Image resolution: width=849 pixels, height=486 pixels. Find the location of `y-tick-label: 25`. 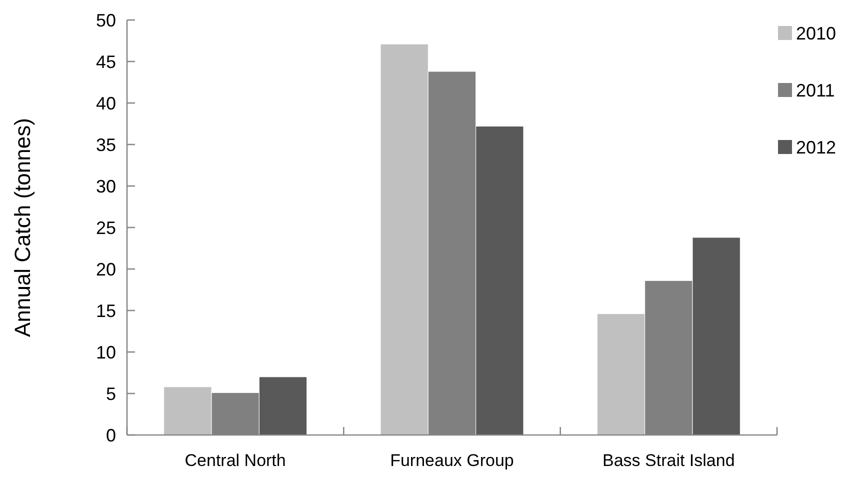

y-tick-label: 25 is located at coordinates (106, 228).